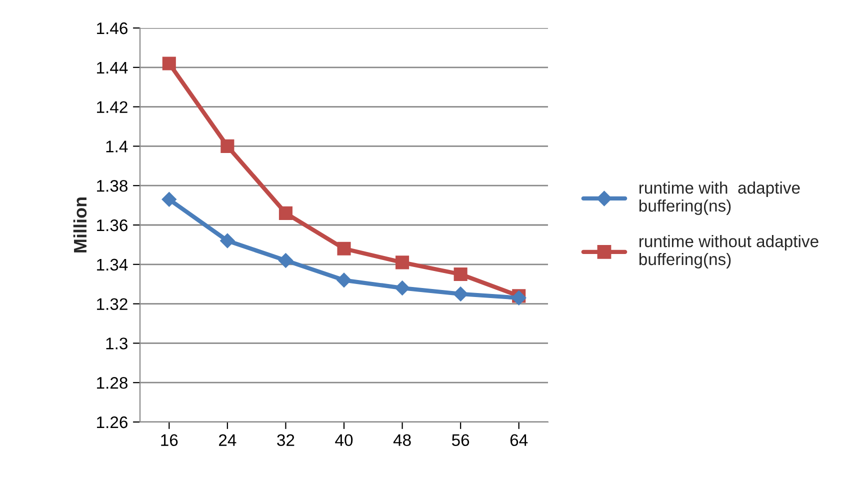 The width and height of the screenshot is (861, 486). Describe the element at coordinates (112, 304) in the screenshot. I see `y-tick-label: 1.32` at that location.